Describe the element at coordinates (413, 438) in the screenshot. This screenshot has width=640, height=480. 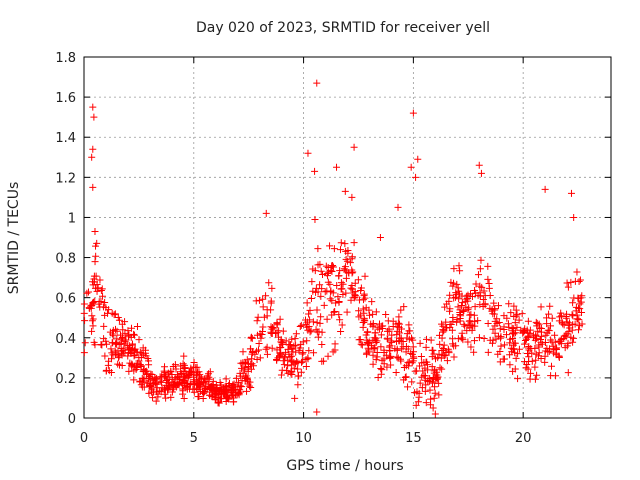
I see `x-tick-label: 15` at that location.